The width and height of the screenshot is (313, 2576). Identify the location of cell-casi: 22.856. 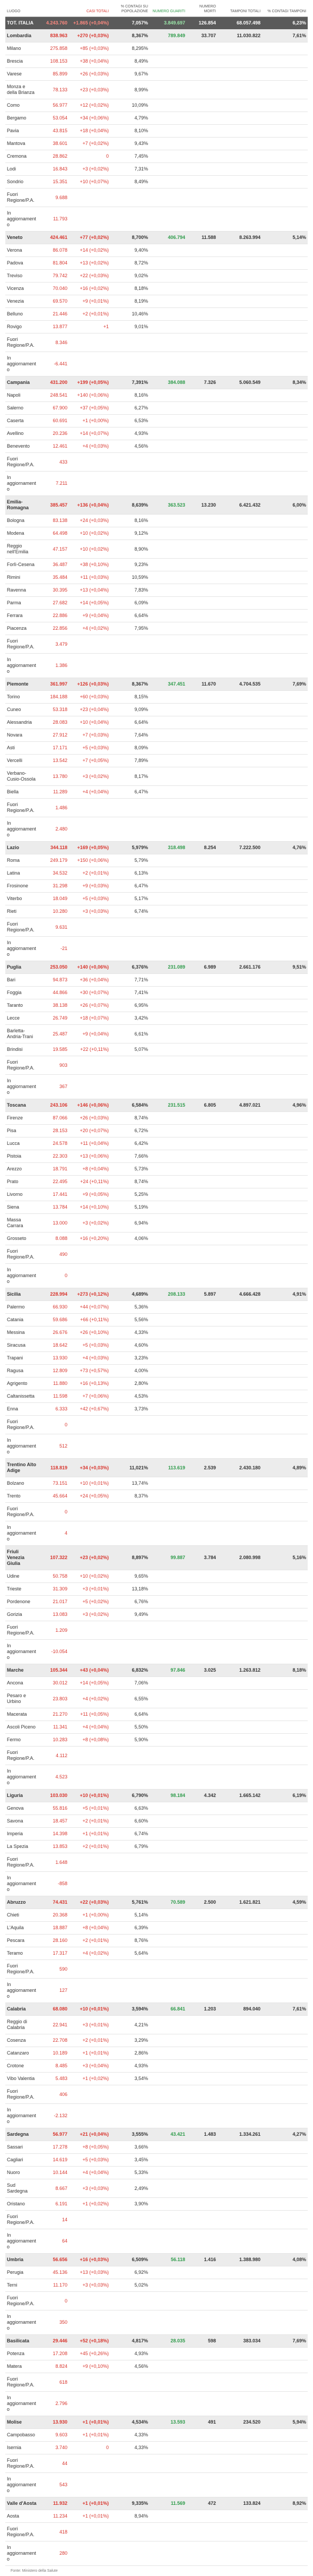
(53, 628).